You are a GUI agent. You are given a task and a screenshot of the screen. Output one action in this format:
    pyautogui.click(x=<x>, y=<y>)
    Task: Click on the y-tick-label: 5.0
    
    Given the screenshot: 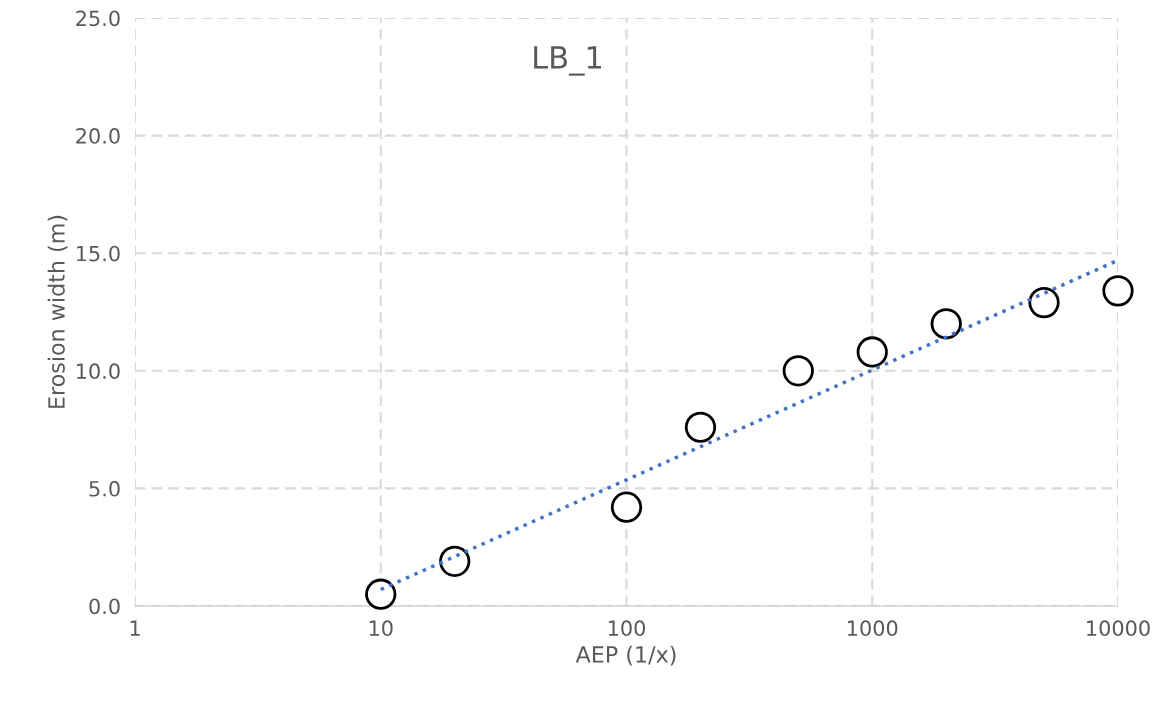 What is the action you would take?
    pyautogui.click(x=104, y=488)
    